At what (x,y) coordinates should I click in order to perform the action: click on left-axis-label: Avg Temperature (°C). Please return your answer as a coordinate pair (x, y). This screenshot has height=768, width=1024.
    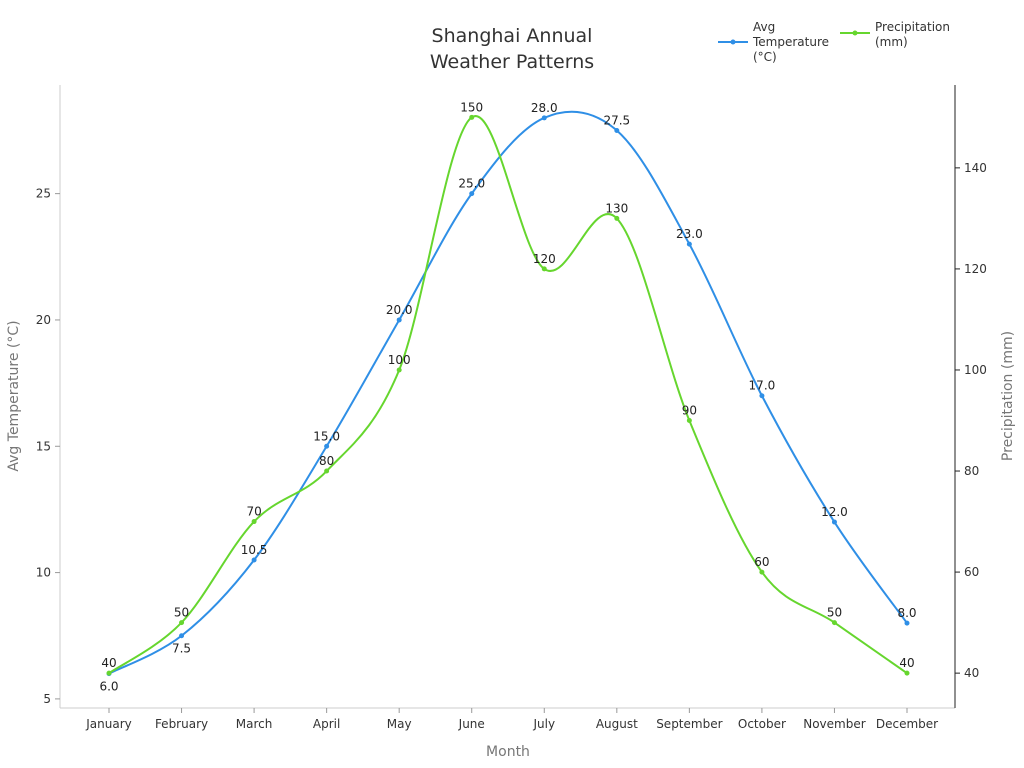
    Looking at the image, I should click on (14, 395).